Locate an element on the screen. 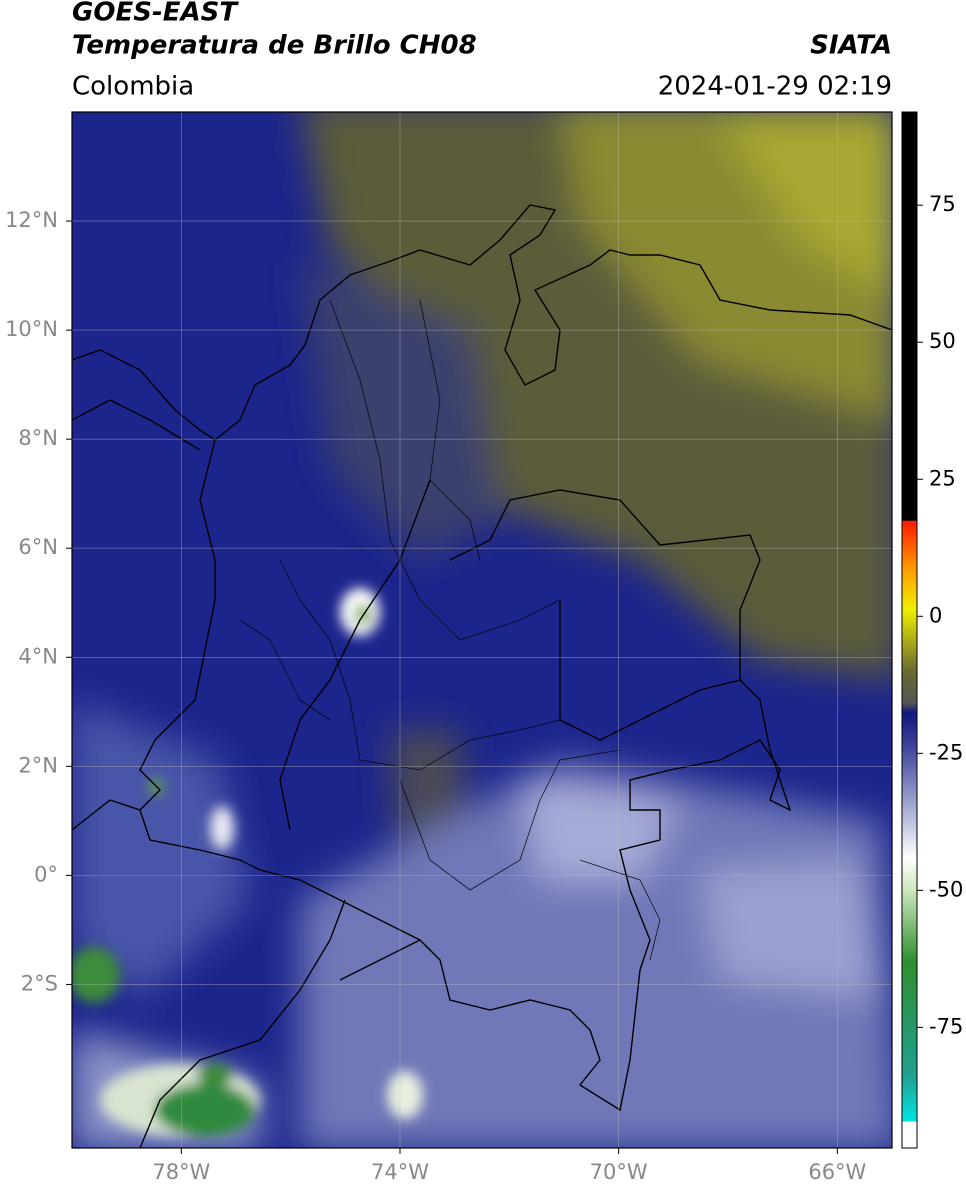 The width and height of the screenshot is (966, 1194). x-tick-label: 78°W is located at coordinates (181, 1172).